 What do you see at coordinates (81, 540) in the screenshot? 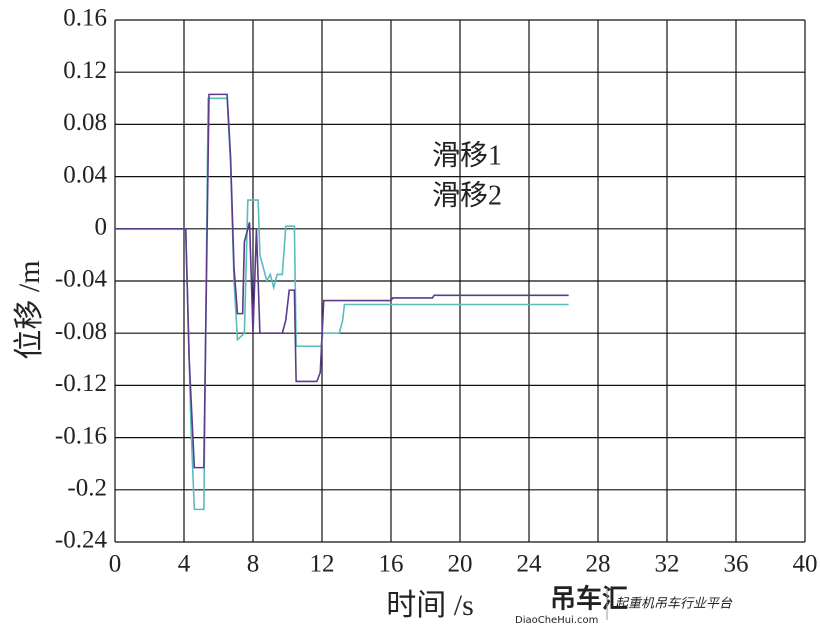
I see `y-tick-label: -0.24` at bounding box center [81, 540].